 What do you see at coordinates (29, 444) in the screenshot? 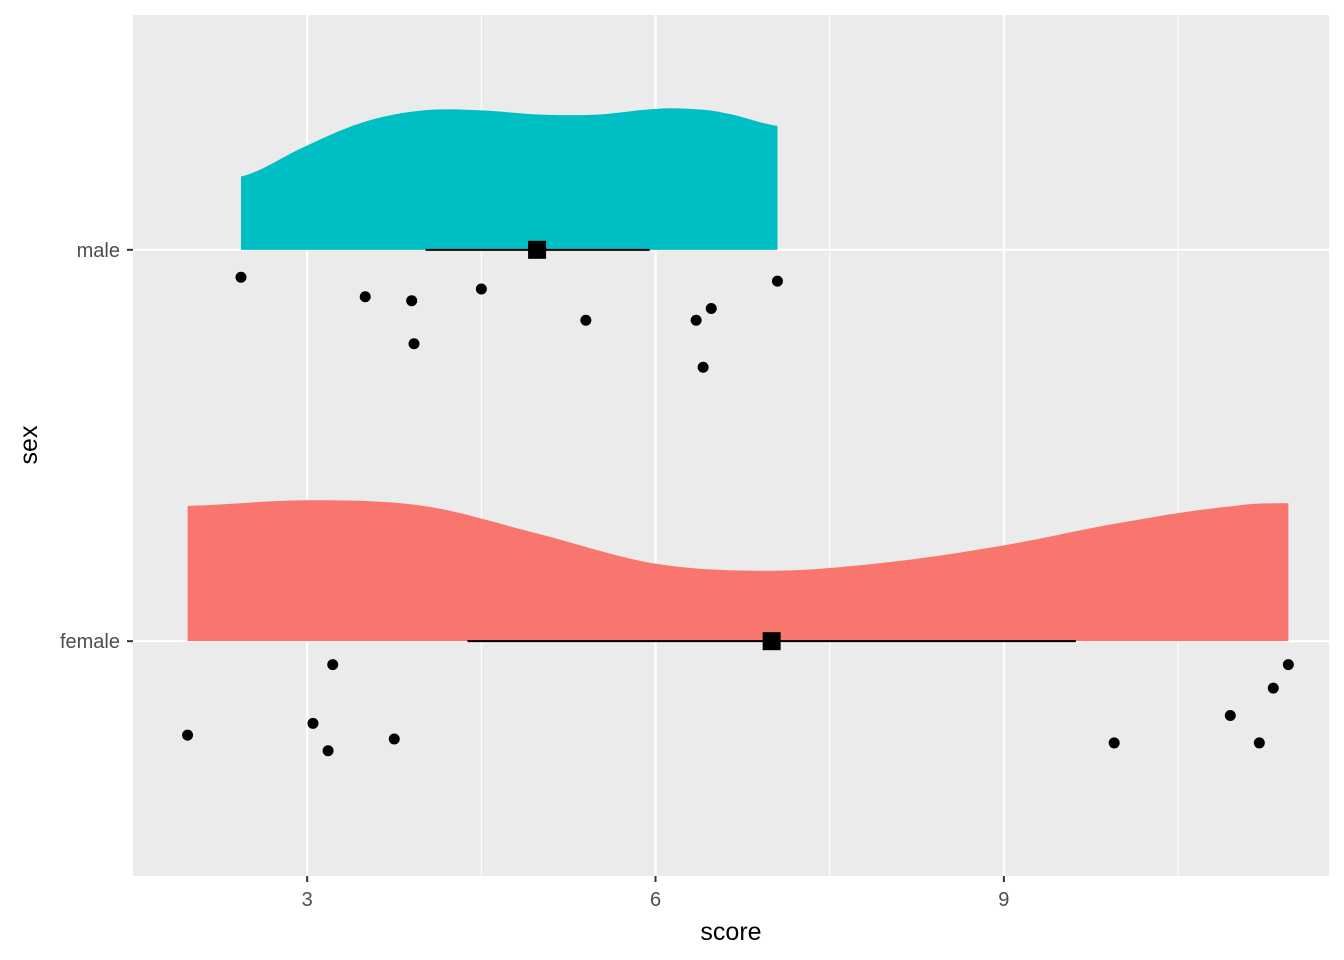
I see `y-axis-title: sex` at bounding box center [29, 444].